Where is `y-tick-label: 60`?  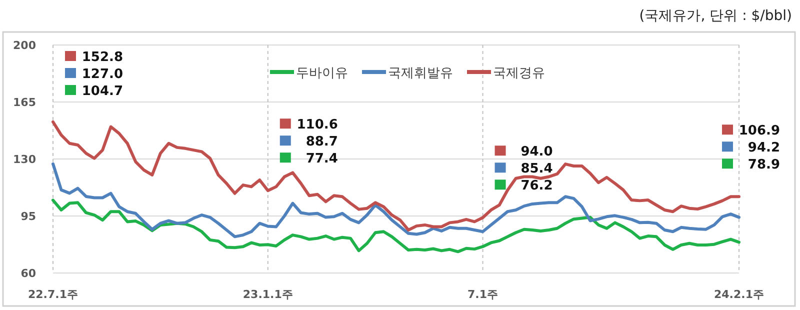
y-tick-label: 60 is located at coordinates (28, 273).